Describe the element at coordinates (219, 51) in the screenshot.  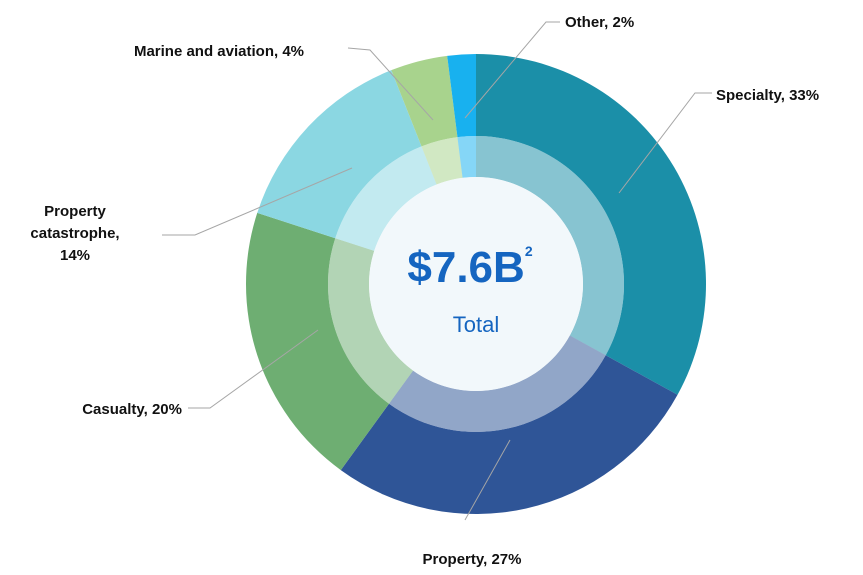
I see `slice-label: Marine and aviation, 4%` at that location.